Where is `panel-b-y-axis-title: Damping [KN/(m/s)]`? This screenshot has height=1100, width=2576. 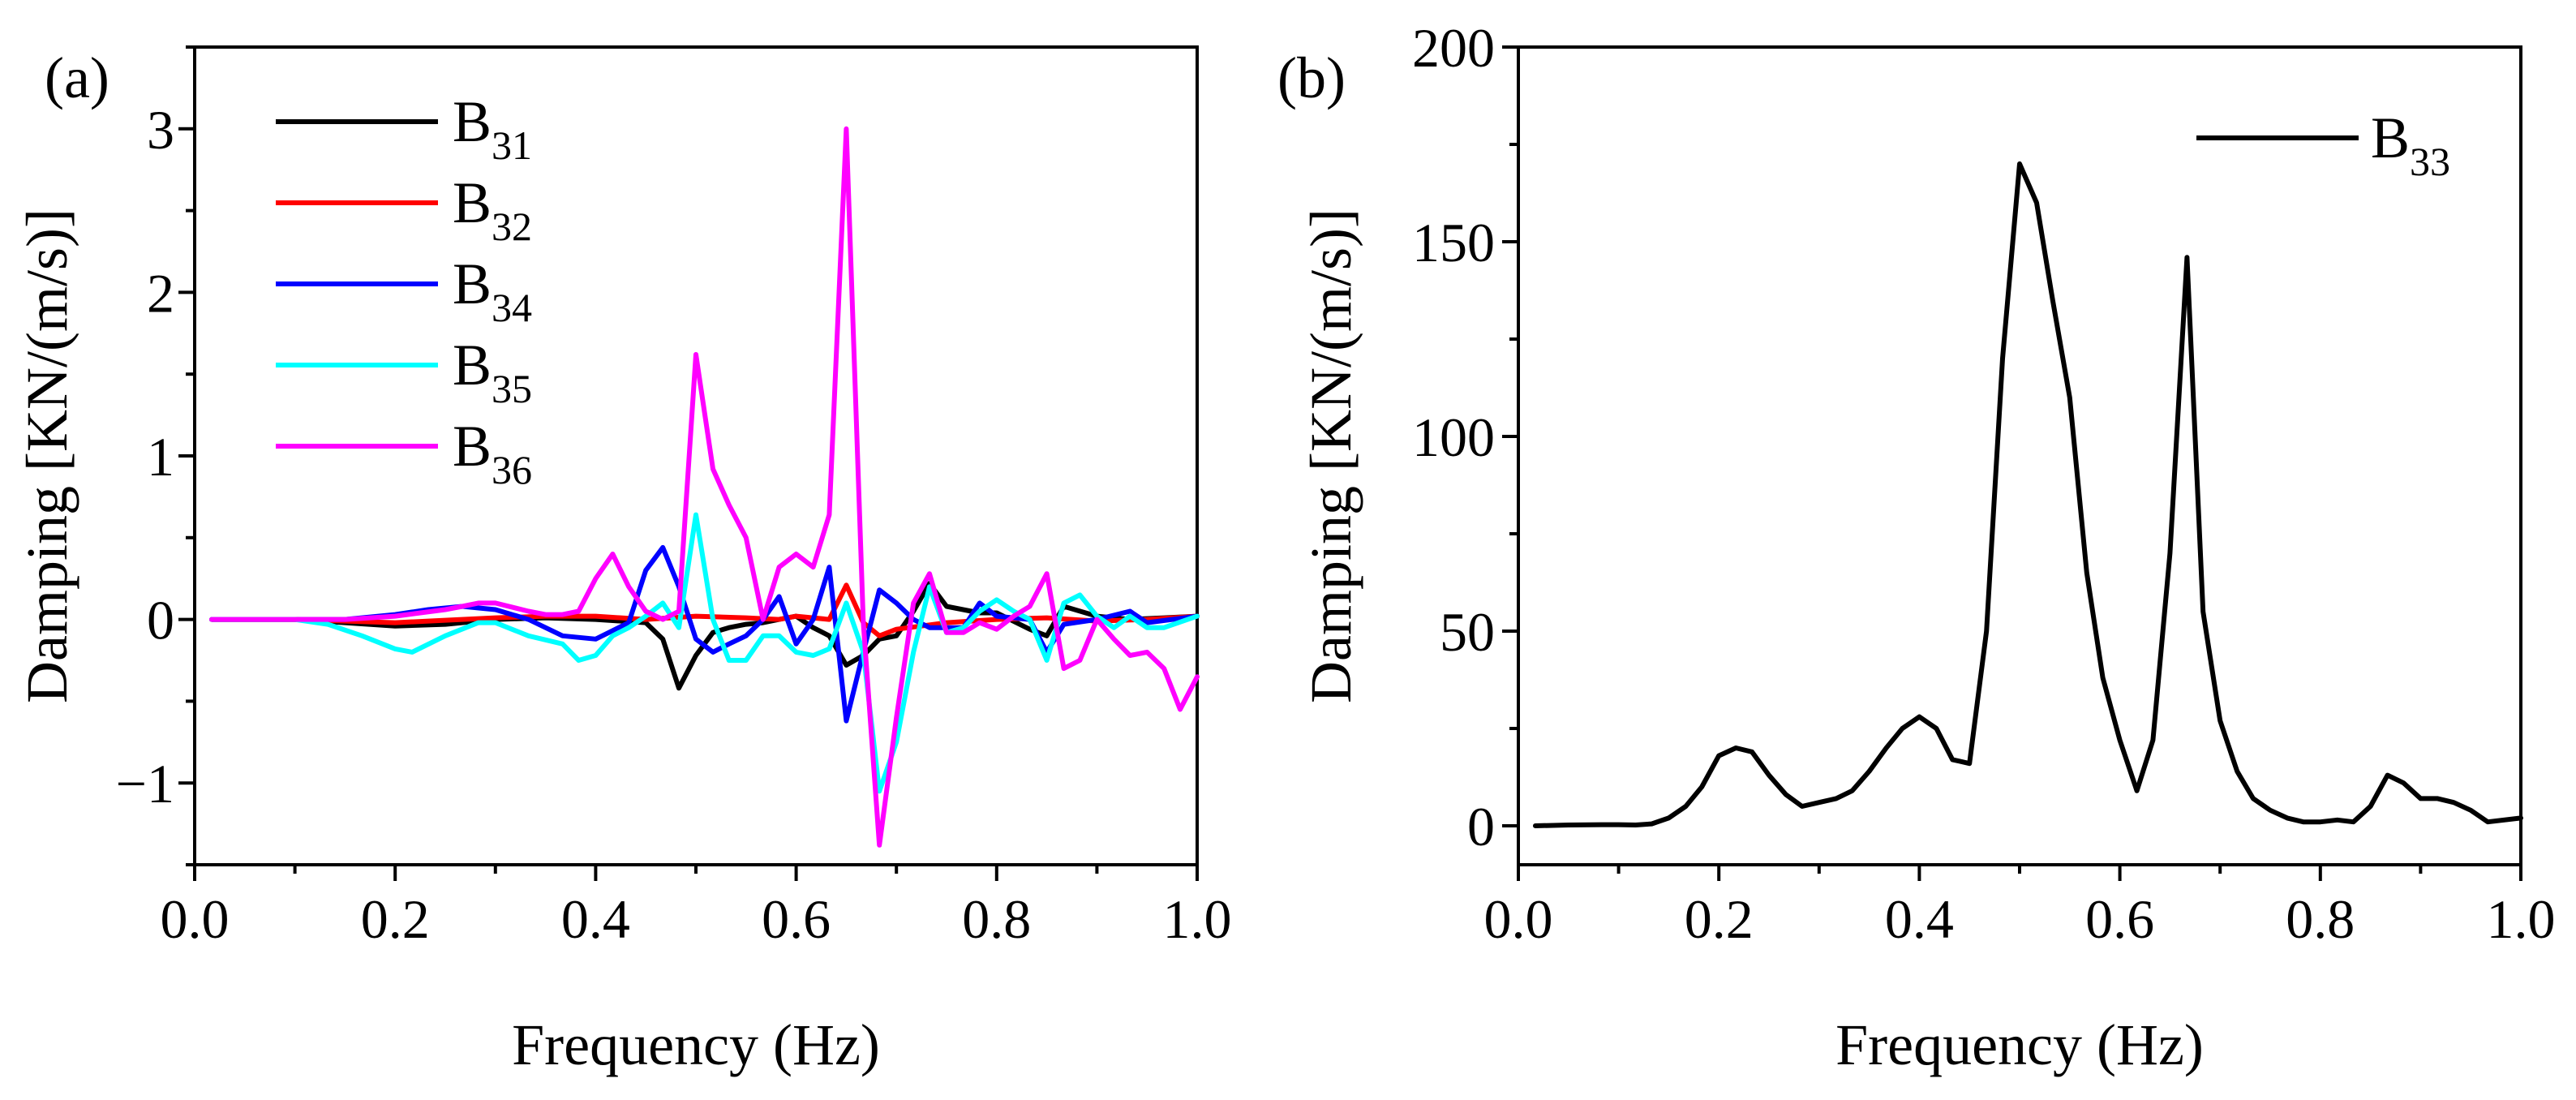
panel-b-y-axis-title: Damping [KN/(m/s)] is located at coordinates (1331, 455).